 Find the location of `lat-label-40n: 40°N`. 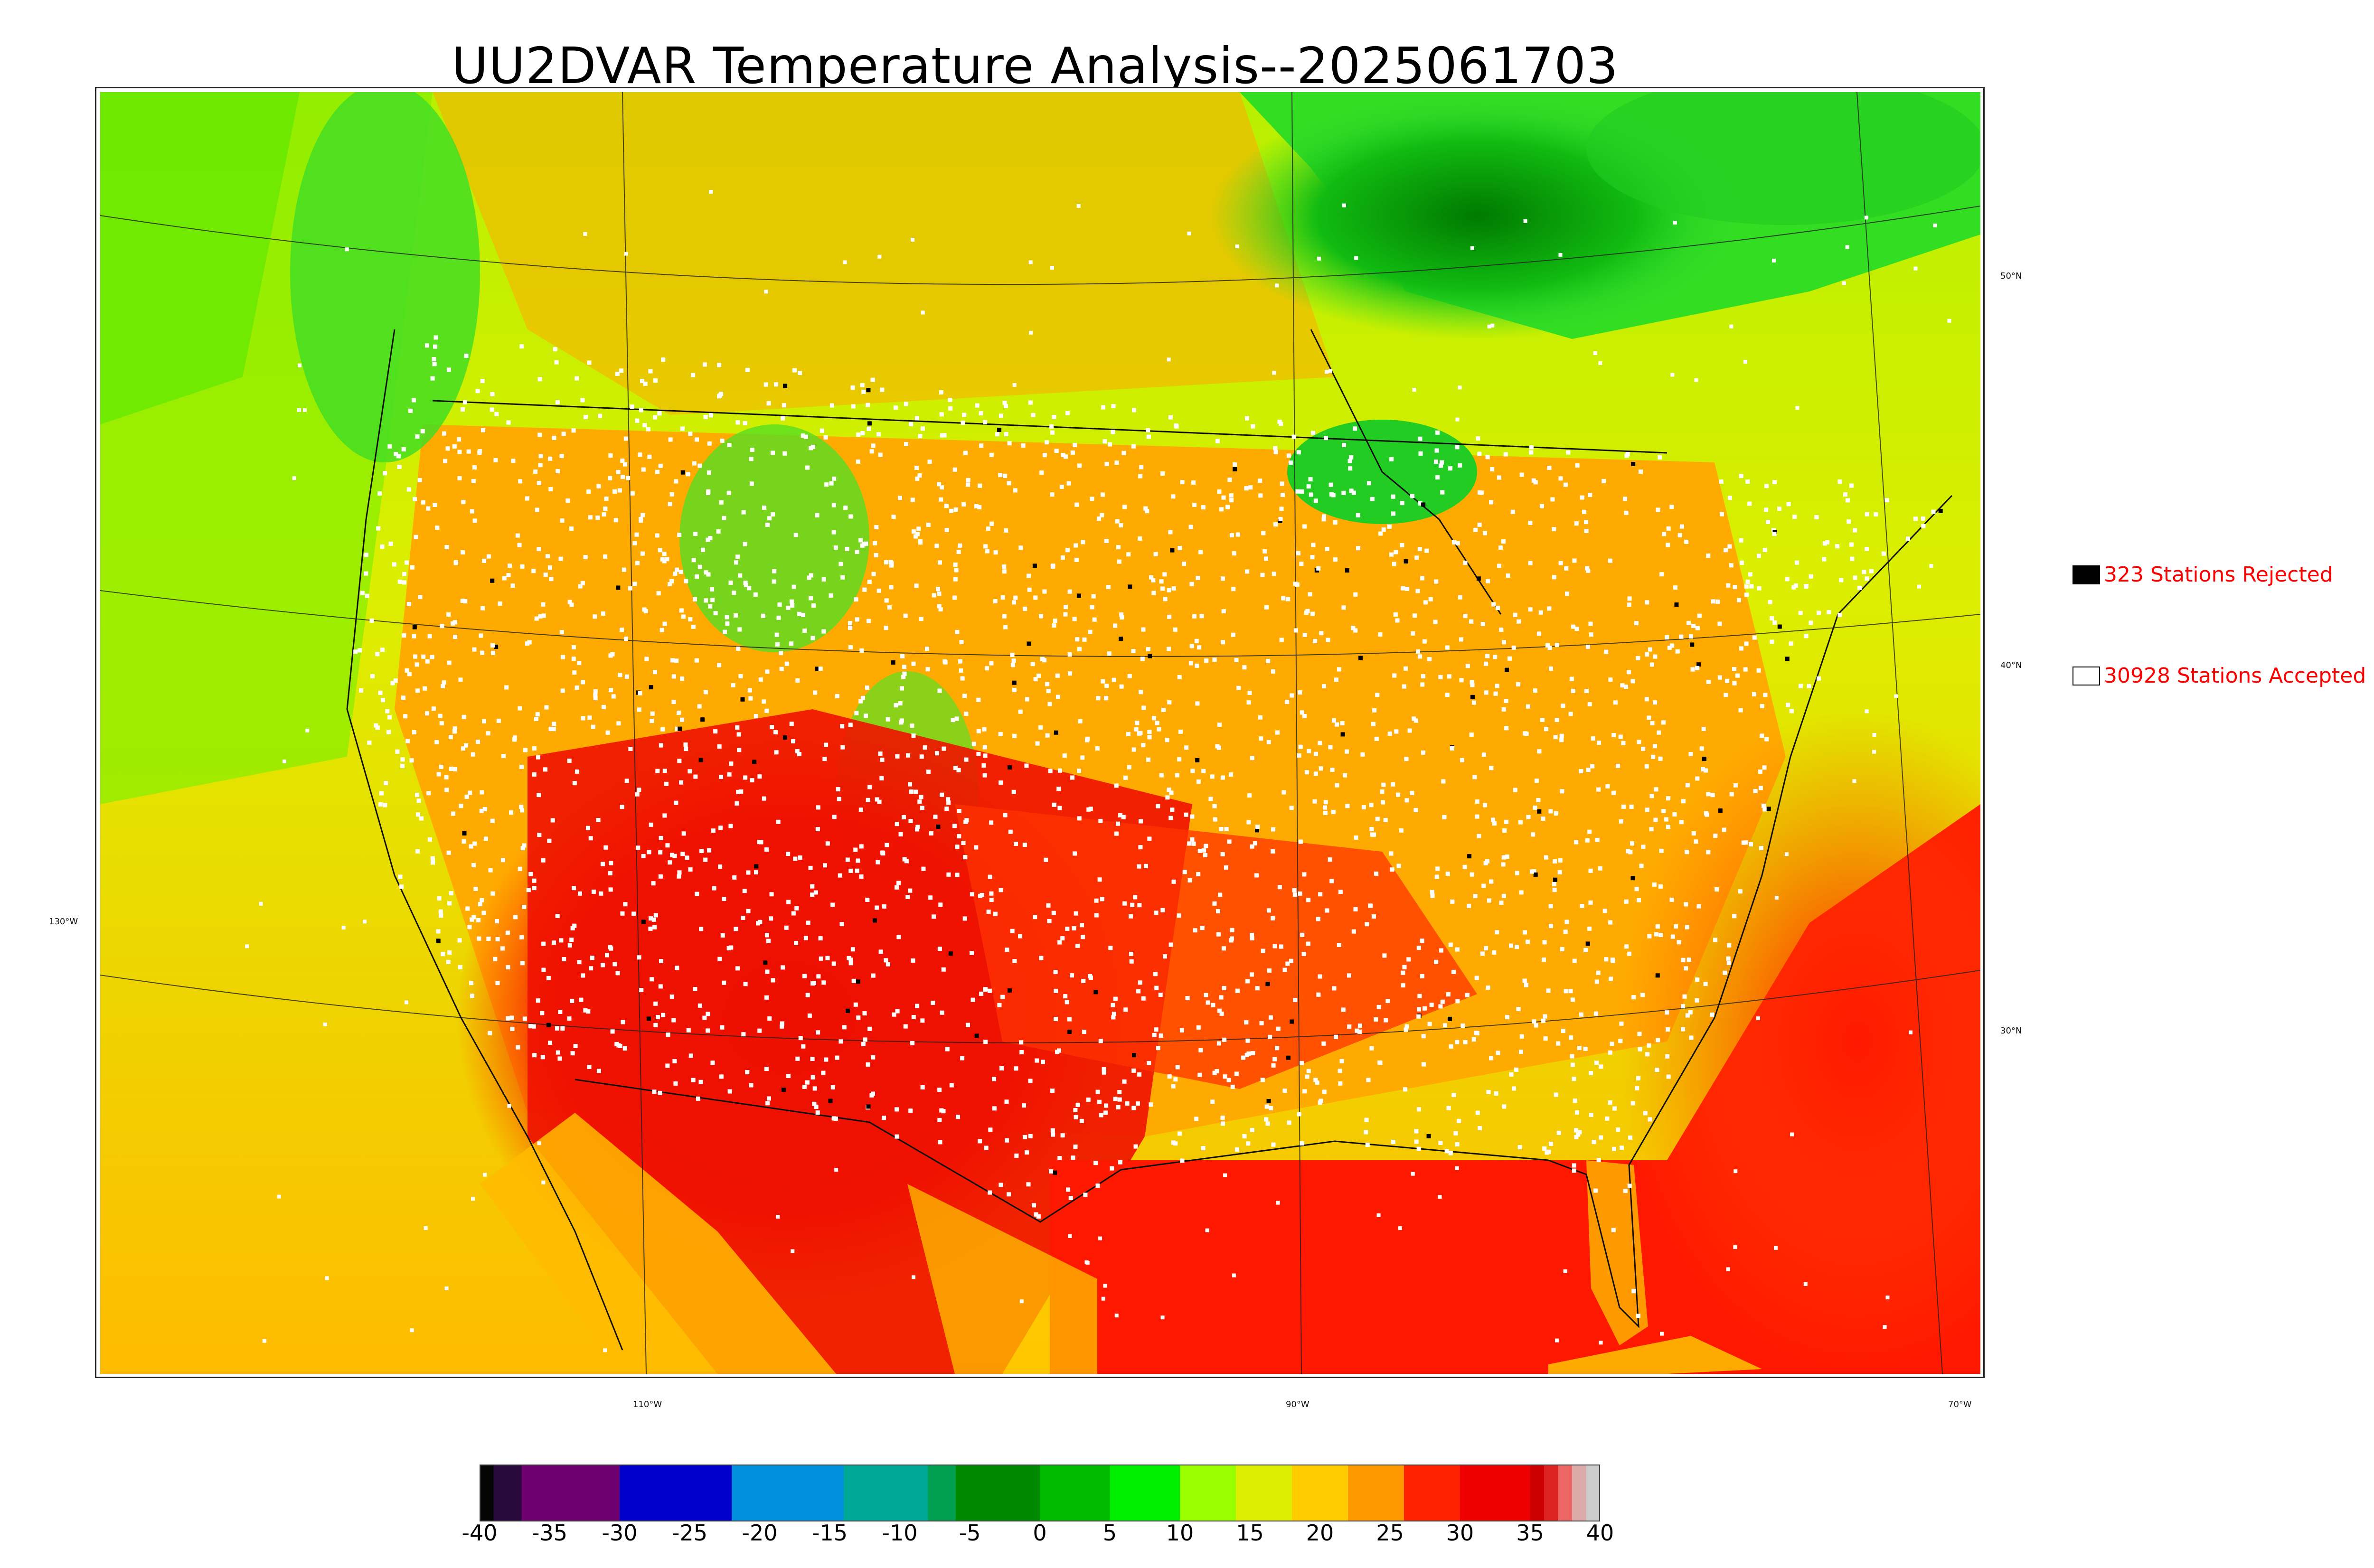

lat-label-40n: 40°N is located at coordinates (2011, 665).